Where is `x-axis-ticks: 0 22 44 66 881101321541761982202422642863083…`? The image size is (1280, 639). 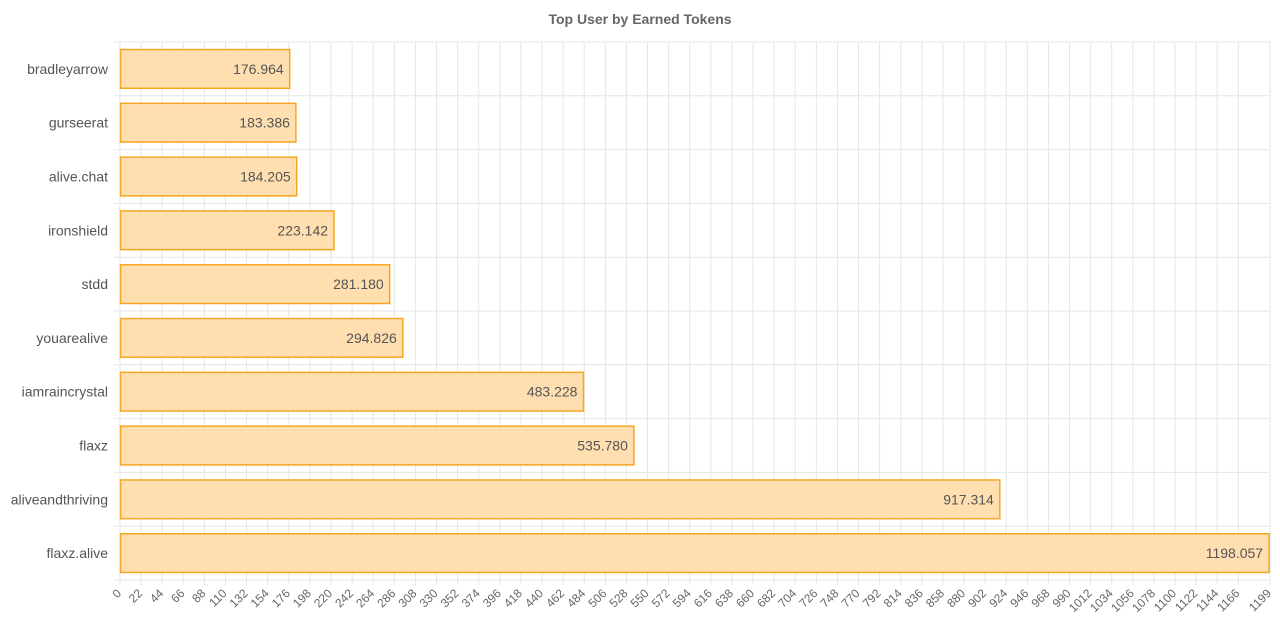 x-axis-ticks: 0 22 44 66 881101321541761982202422642863083… is located at coordinates (691, 600).